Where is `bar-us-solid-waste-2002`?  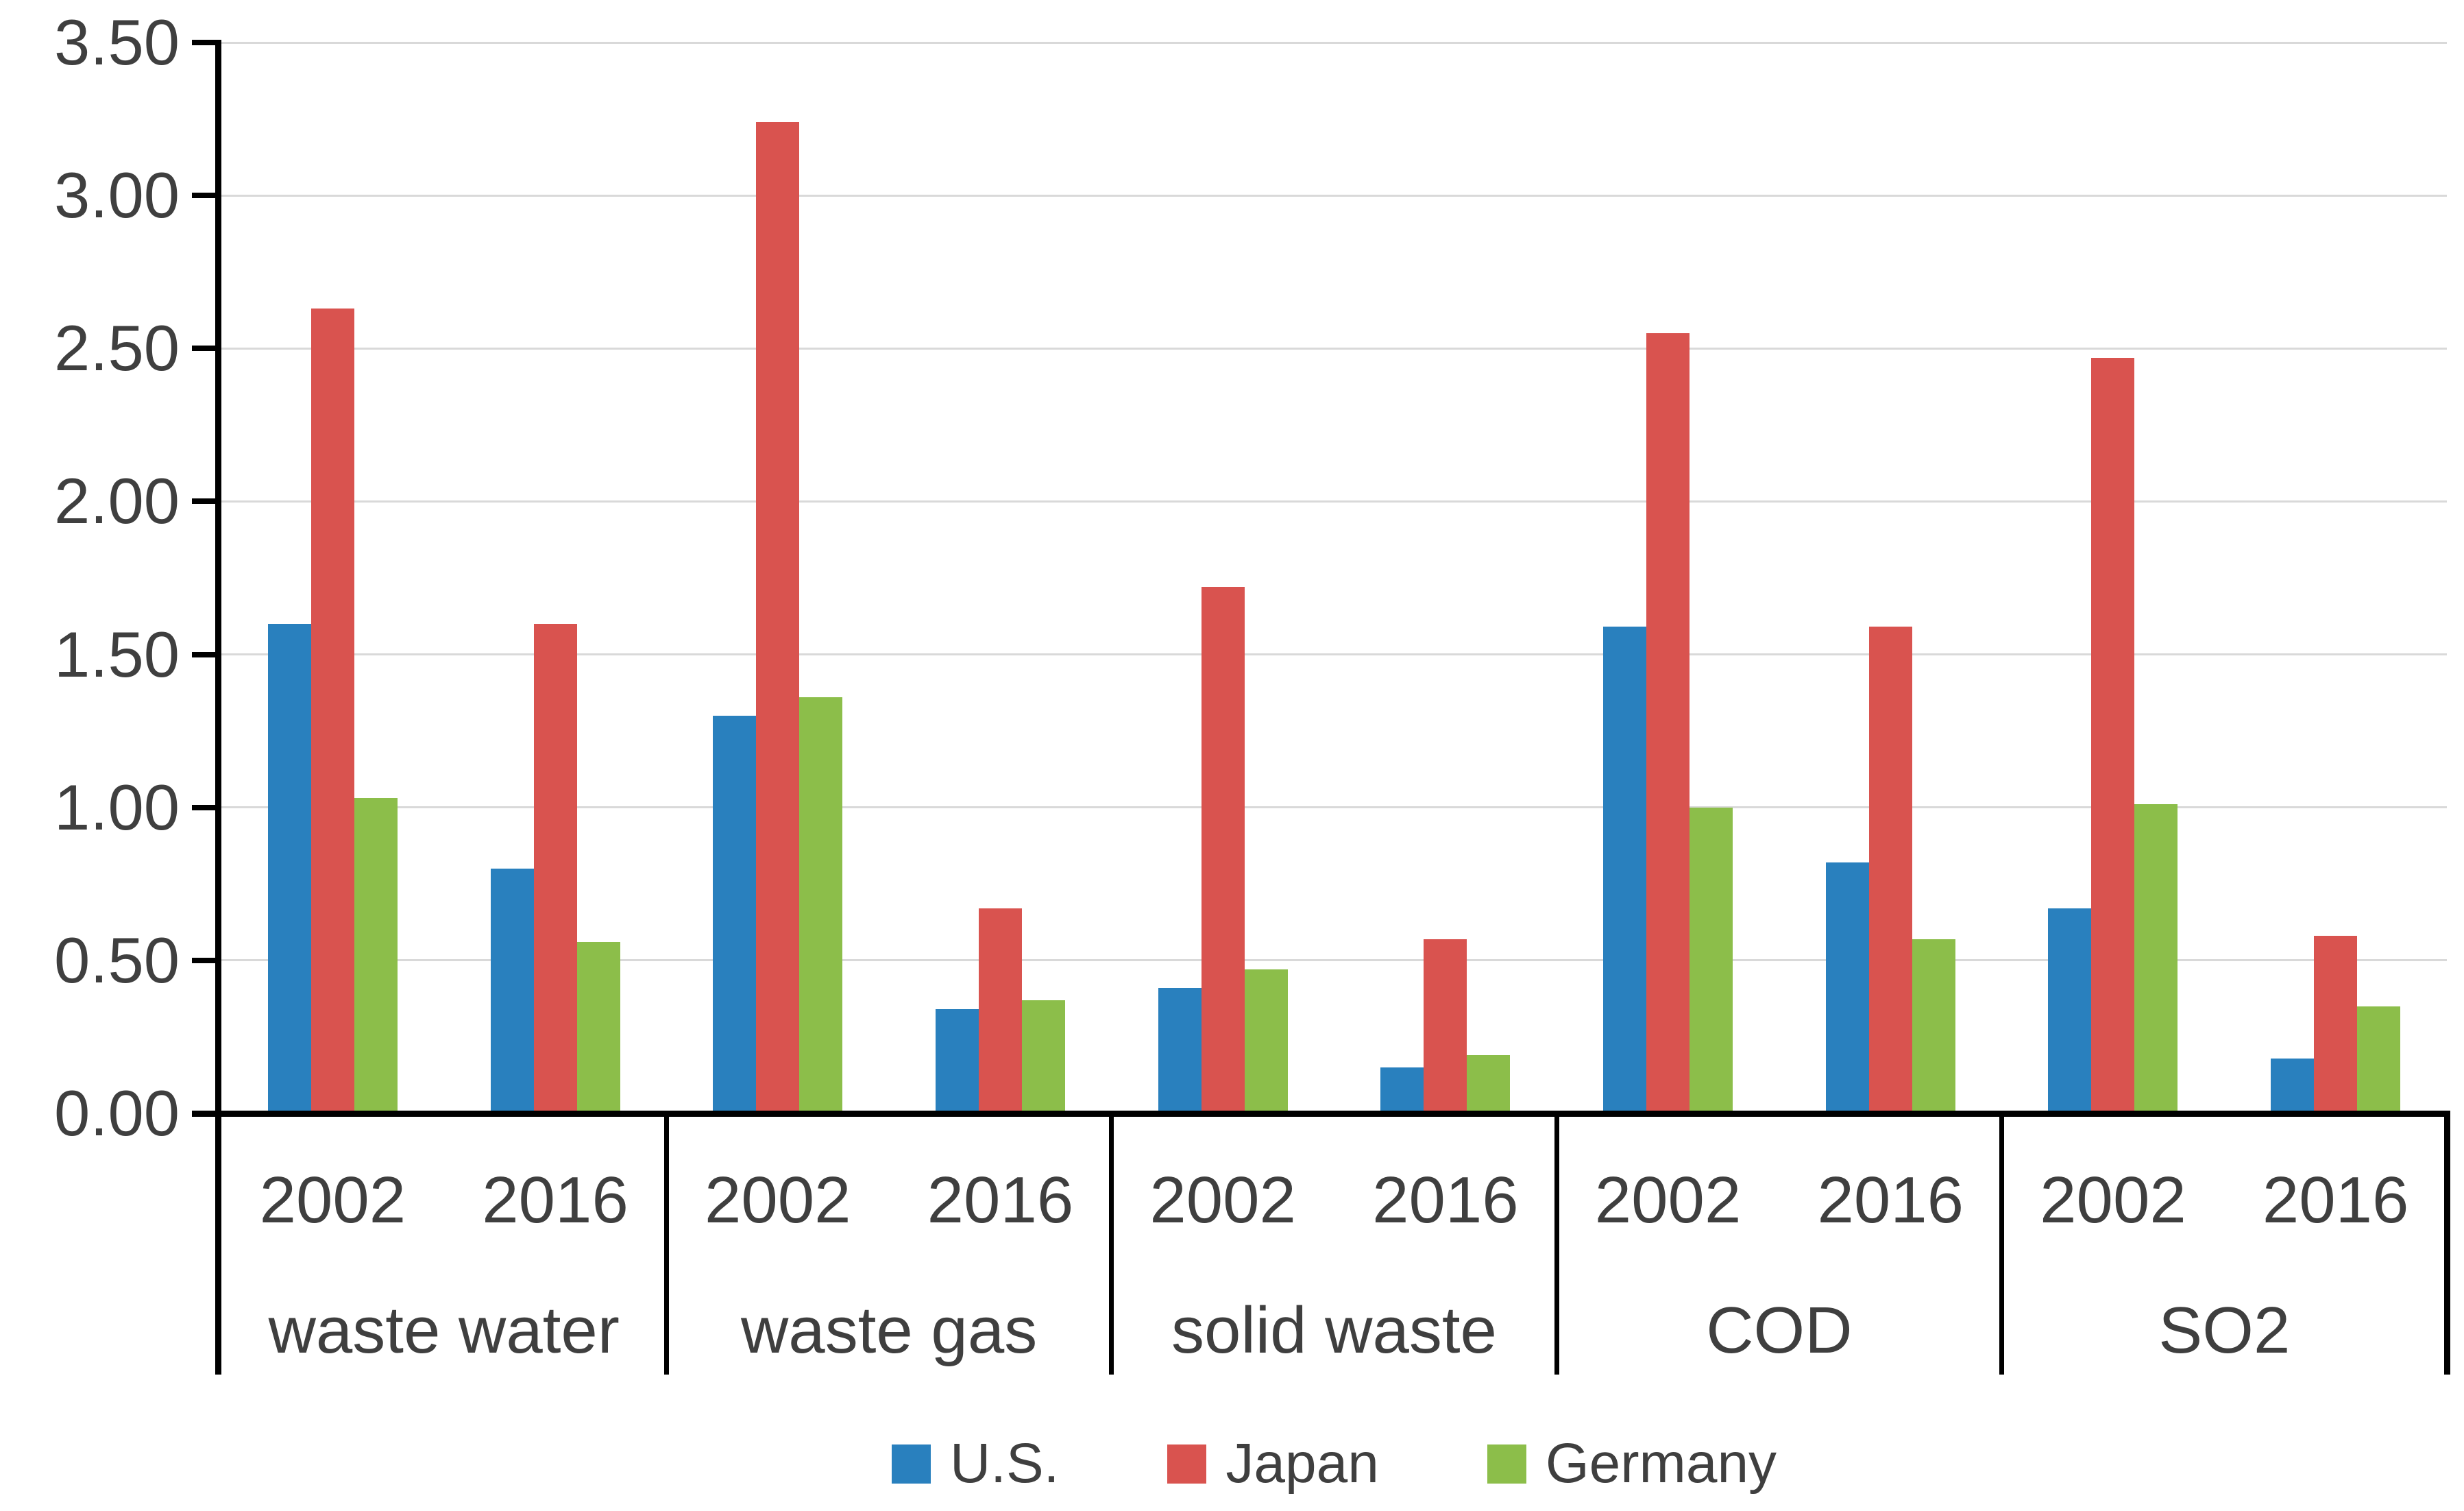
bar-us-solid-waste-2002 is located at coordinates (1179, 1050).